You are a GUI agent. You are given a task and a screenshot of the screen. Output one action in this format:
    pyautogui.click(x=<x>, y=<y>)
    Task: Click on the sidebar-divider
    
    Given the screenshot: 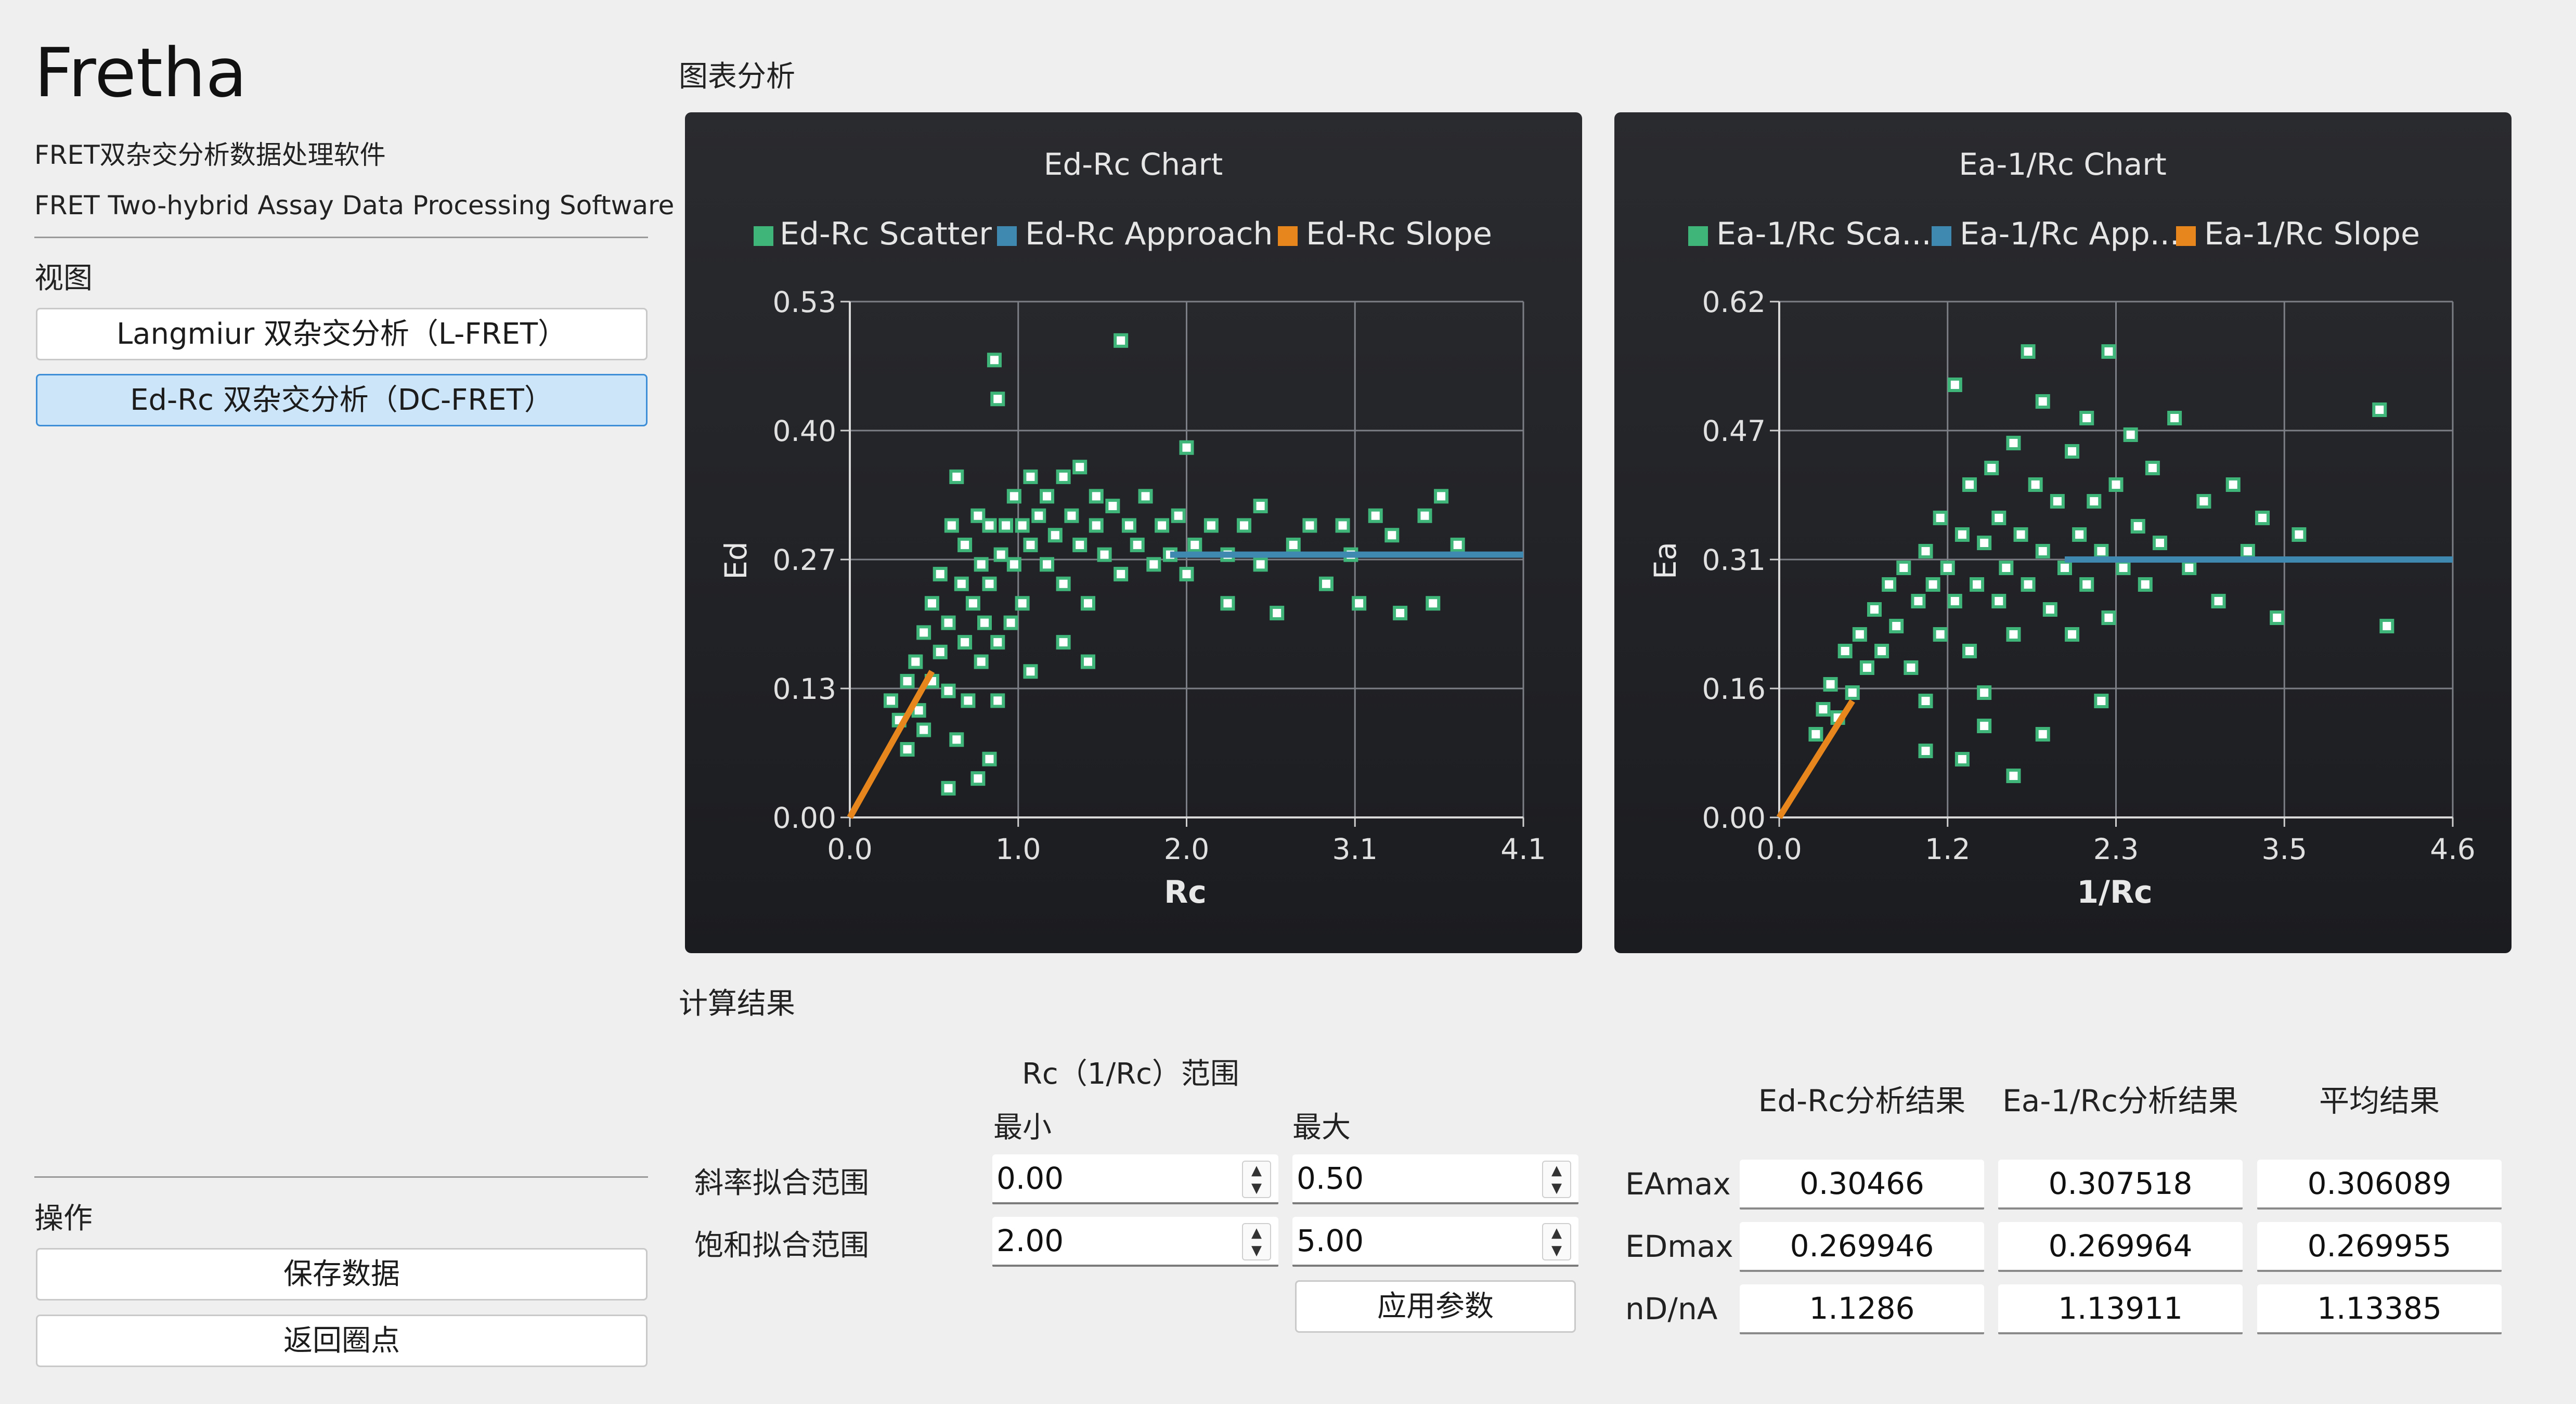 What is the action you would take?
    pyautogui.click(x=341, y=237)
    